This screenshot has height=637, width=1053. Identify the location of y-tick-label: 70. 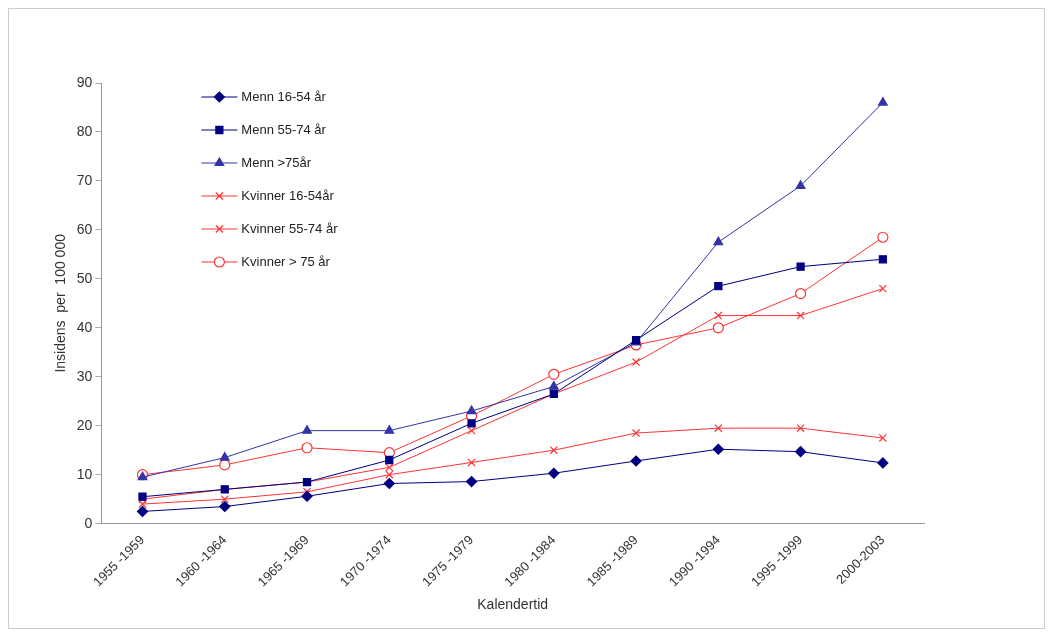
(84, 179).